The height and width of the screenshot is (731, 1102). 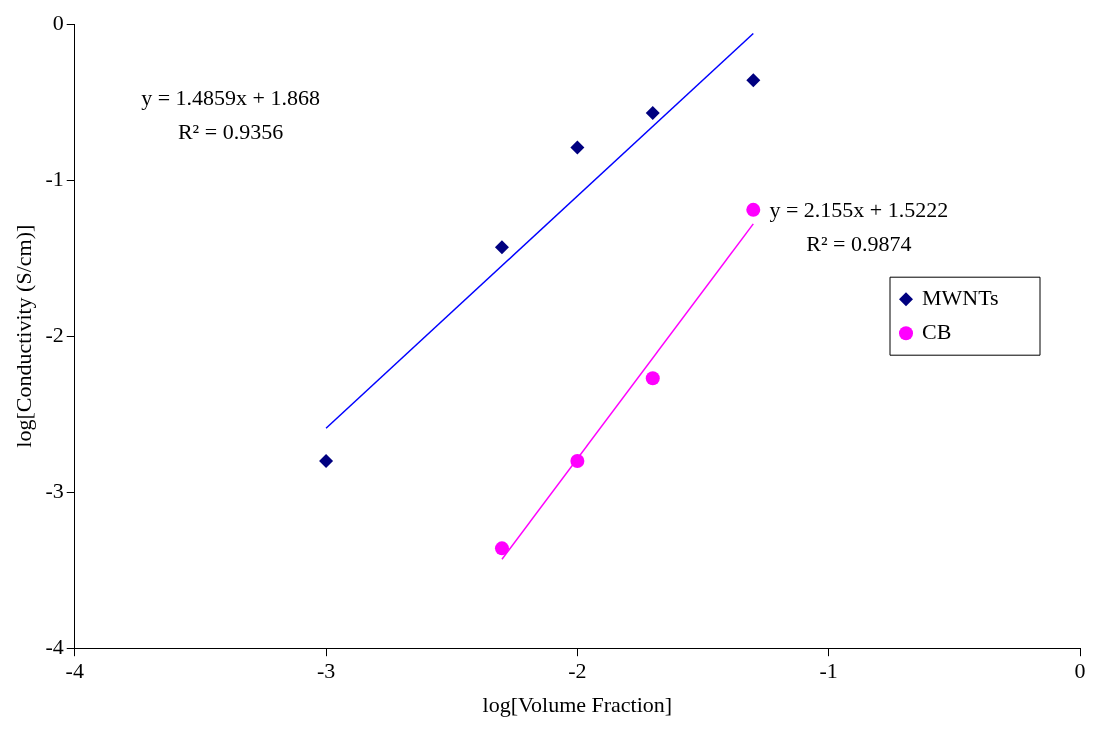 What do you see at coordinates (577, 671) in the screenshot?
I see `x-tick-label: -2` at bounding box center [577, 671].